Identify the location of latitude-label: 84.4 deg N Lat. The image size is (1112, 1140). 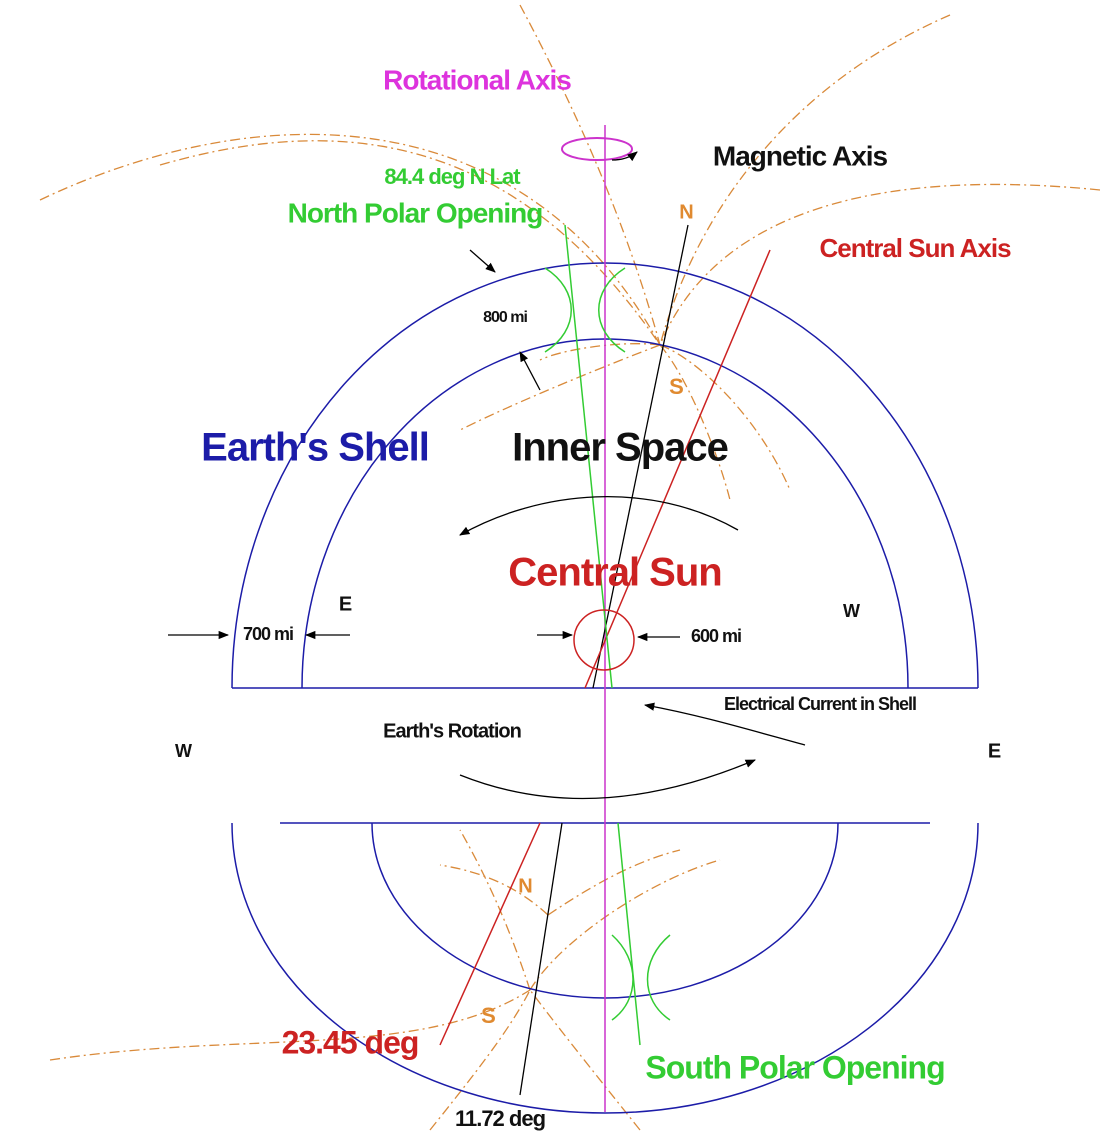
(452, 176).